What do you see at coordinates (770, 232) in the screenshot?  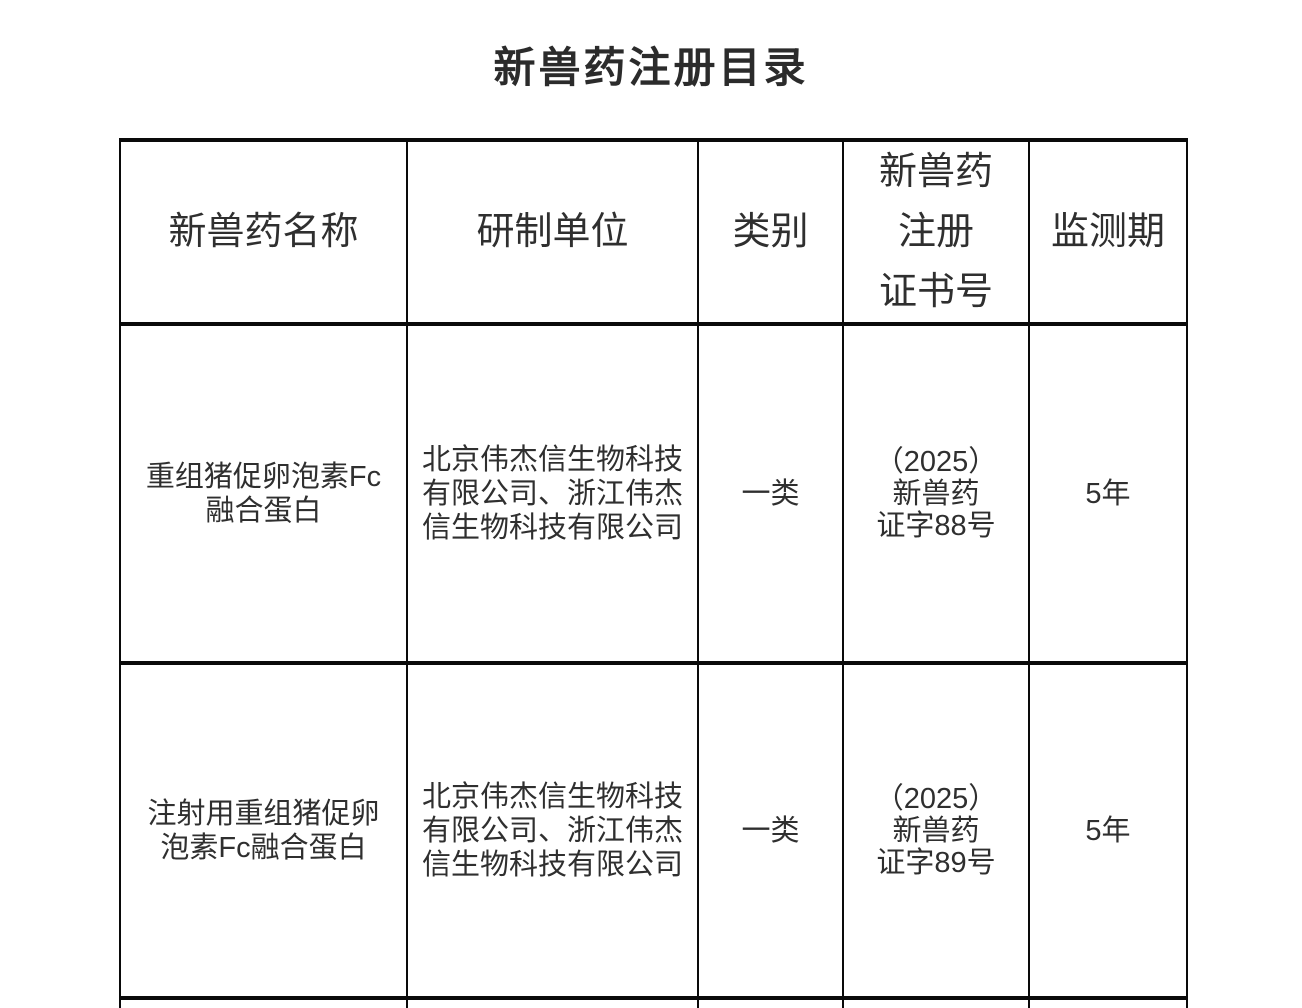 I see `header-cell-category: 类别` at bounding box center [770, 232].